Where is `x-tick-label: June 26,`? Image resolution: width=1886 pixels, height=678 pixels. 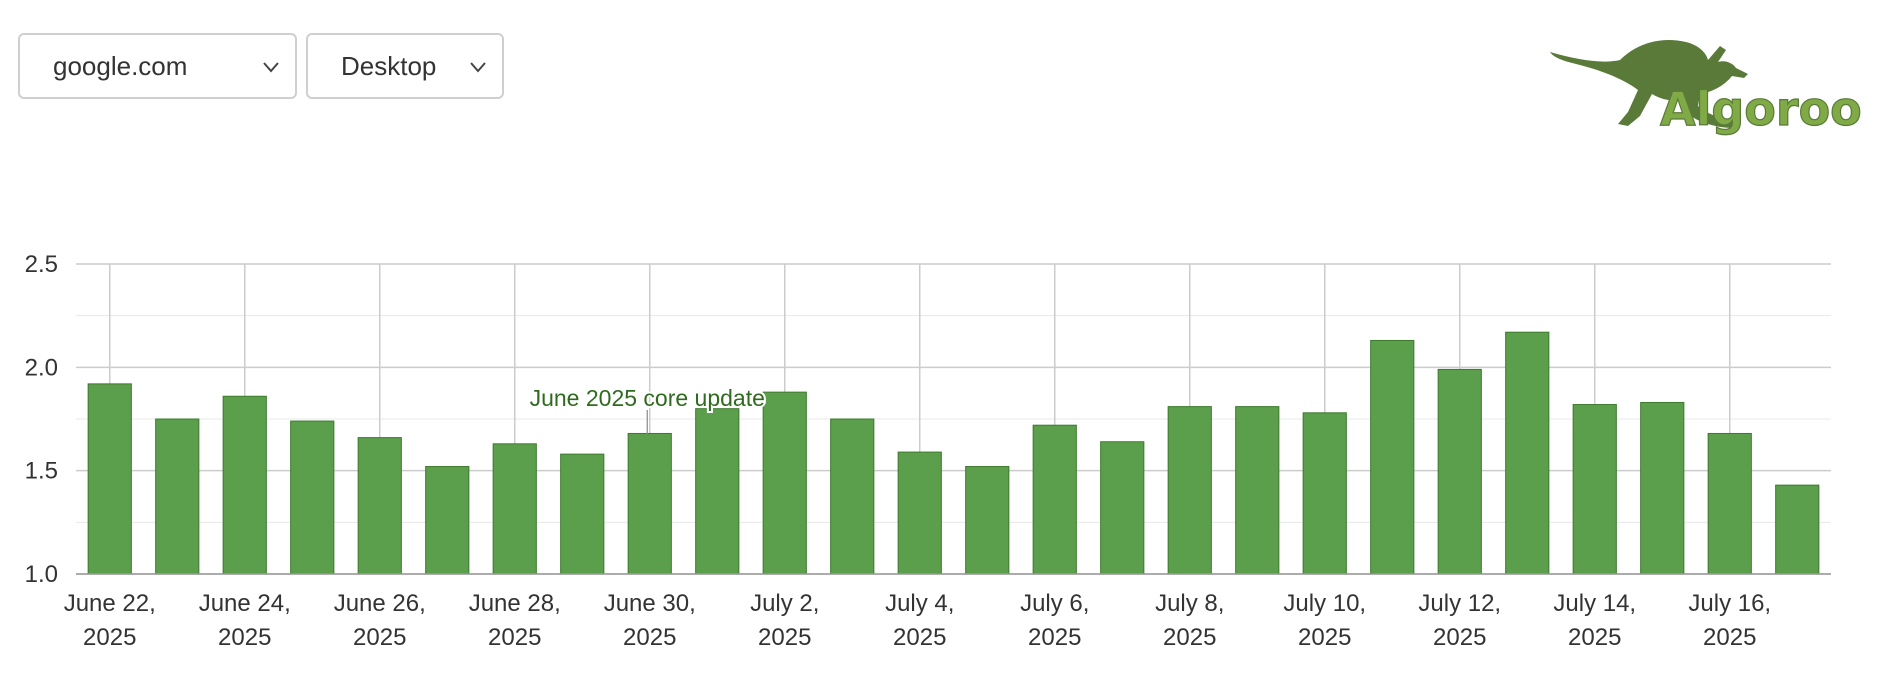 x-tick-label: June 26, is located at coordinates (380, 603).